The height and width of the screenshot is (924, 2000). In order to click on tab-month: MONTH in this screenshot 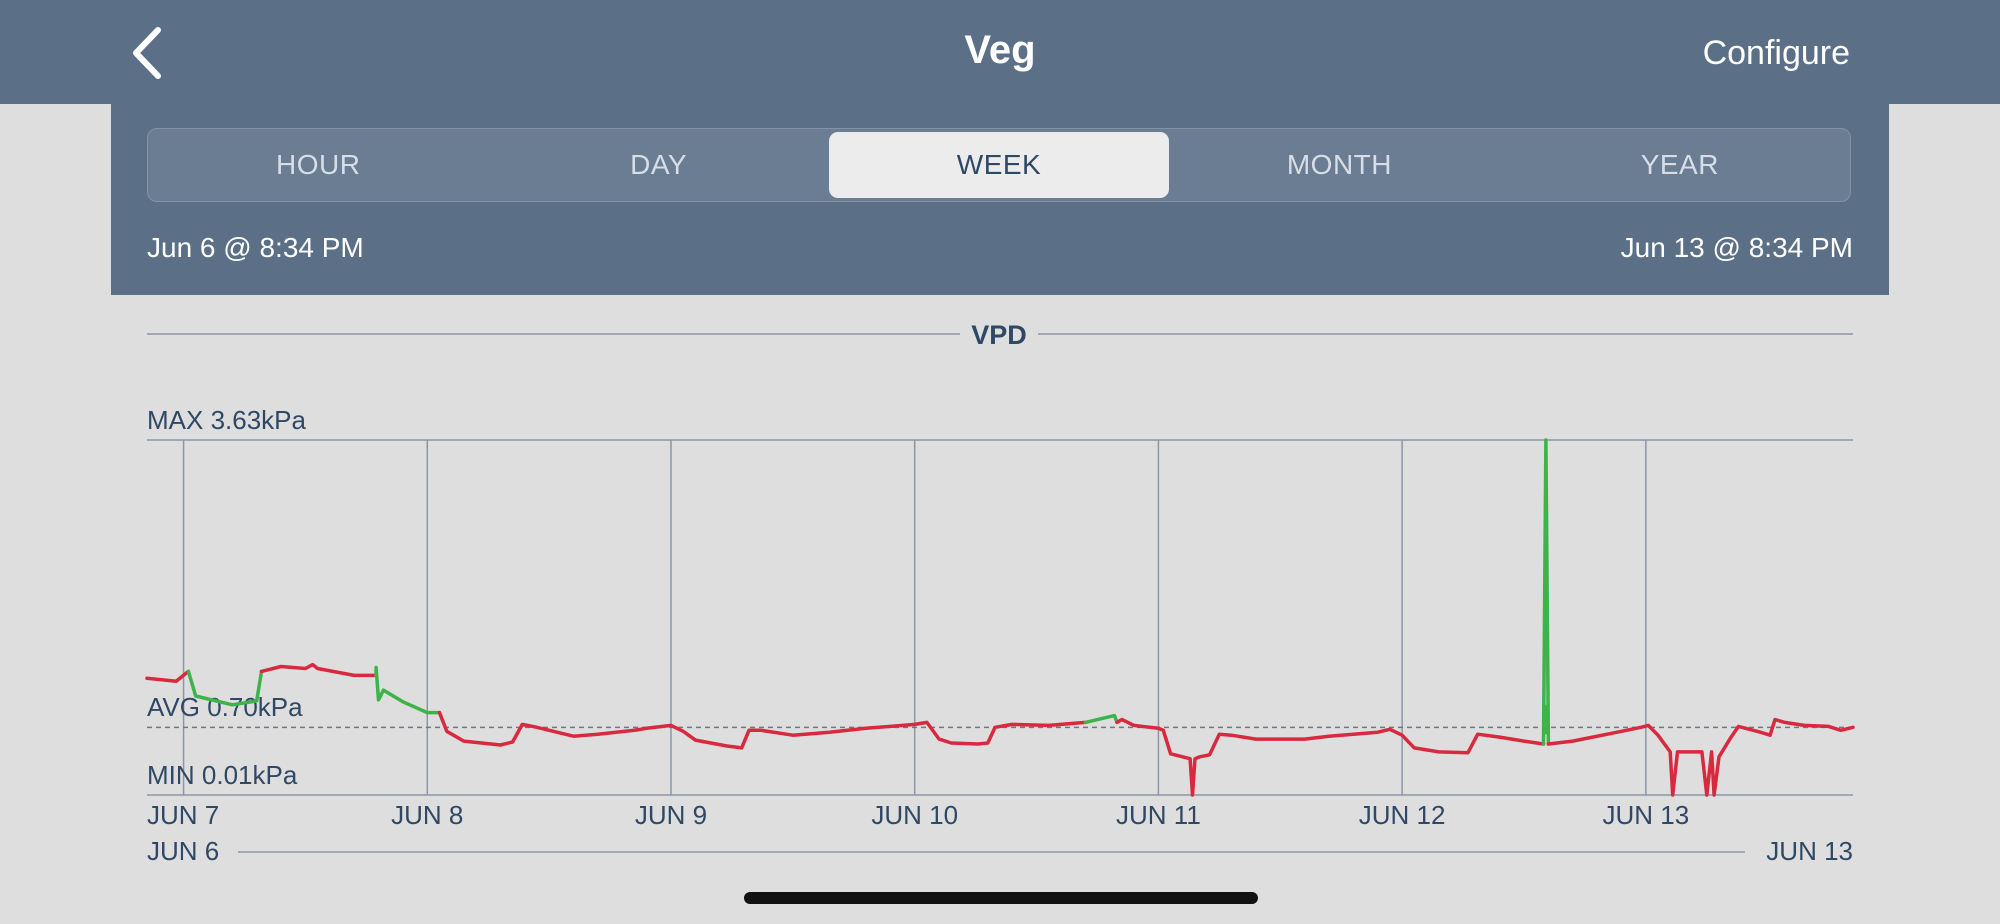, I will do `click(1339, 164)`.